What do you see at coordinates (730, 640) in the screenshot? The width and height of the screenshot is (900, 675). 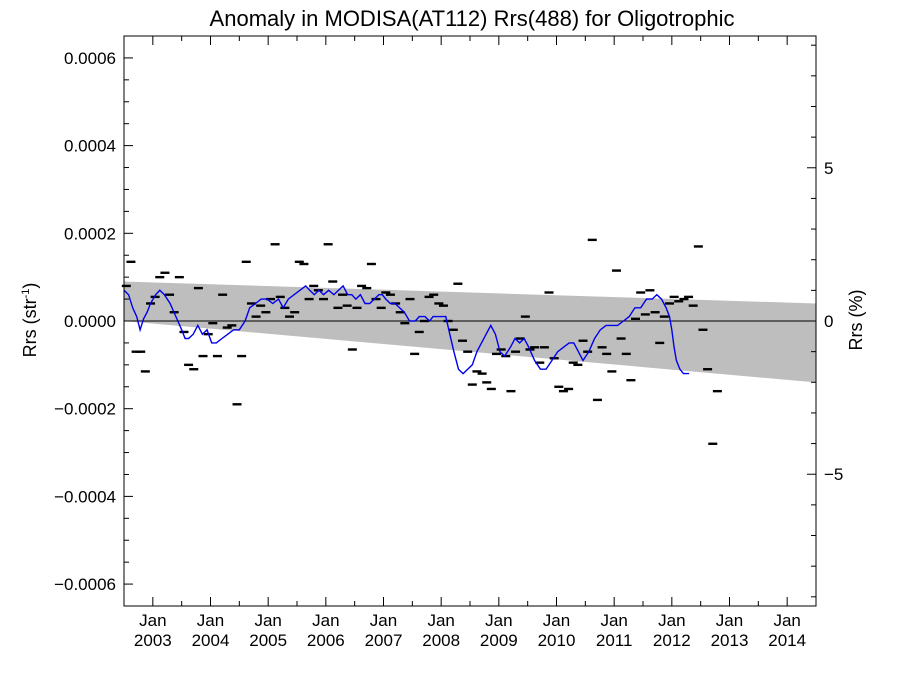 I see `x-tick-year-label: 2013` at bounding box center [730, 640].